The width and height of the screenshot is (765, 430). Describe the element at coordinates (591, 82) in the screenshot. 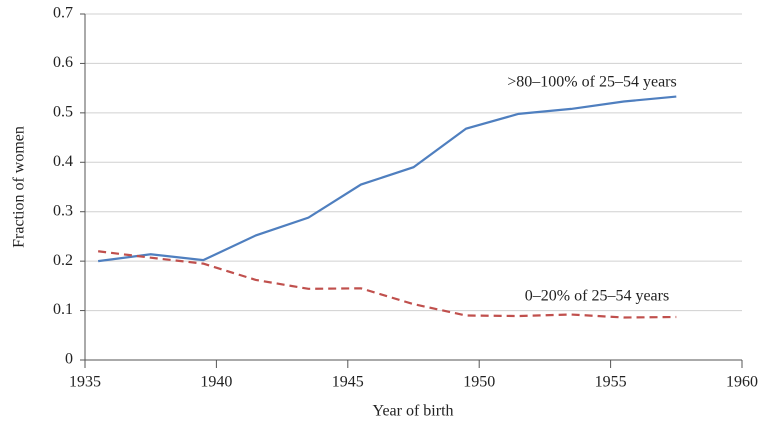

I see `series-label: >80–100% of 25–54 years` at that location.